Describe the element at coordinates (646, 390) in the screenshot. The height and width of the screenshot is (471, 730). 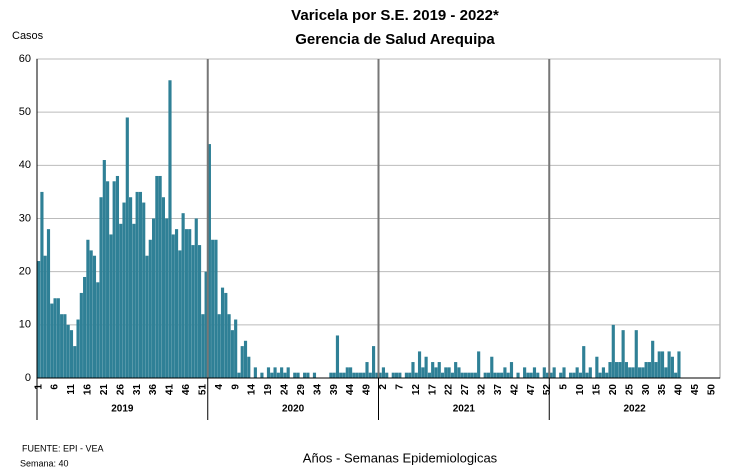
I see `x-tick-label: 30` at that location.